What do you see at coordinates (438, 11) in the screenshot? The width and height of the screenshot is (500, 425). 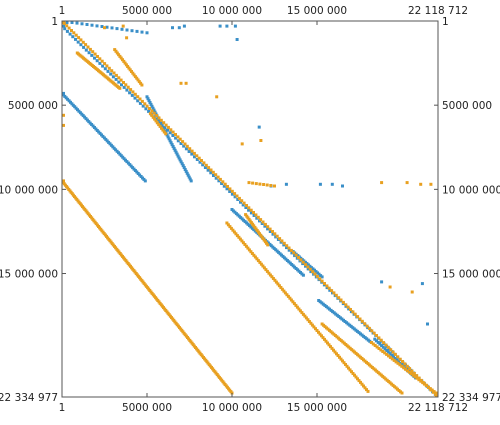 I see `x-tick-label-top-4: 22 118 712` at bounding box center [438, 11].